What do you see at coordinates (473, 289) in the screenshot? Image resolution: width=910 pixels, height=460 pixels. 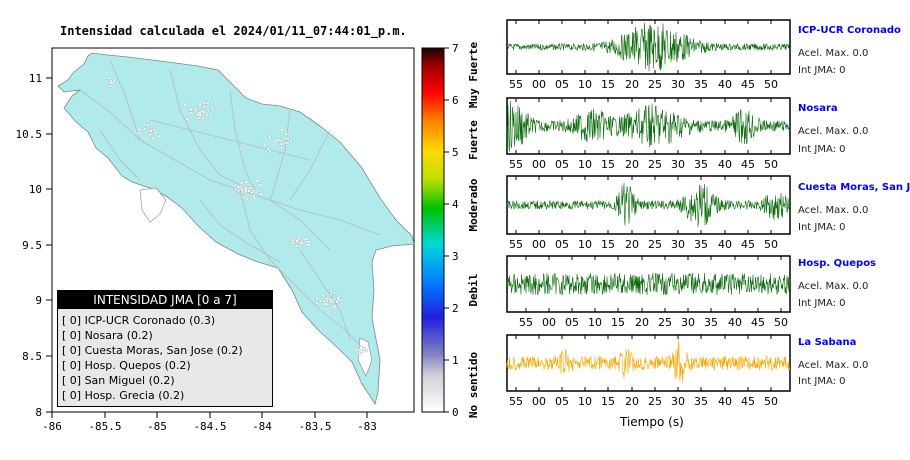 I see `scale-category-label: Debil` at bounding box center [473, 289].